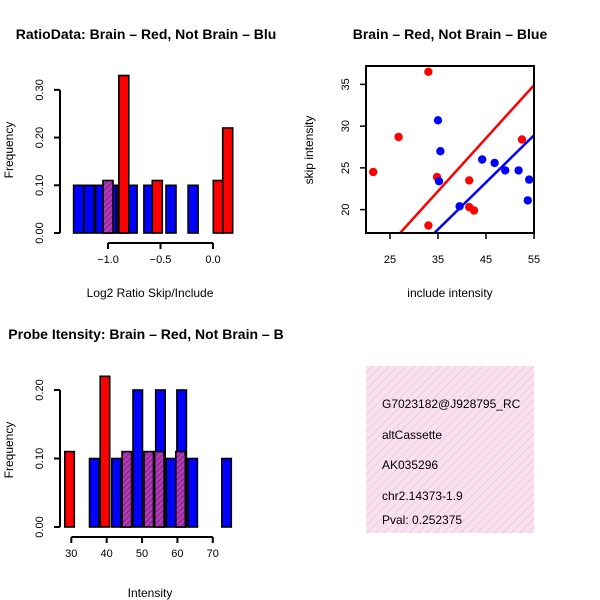  What do you see at coordinates (346, 168) in the screenshot?
I see `scatter-y-tick-label-1: 25` at bounding box center [346, 168].